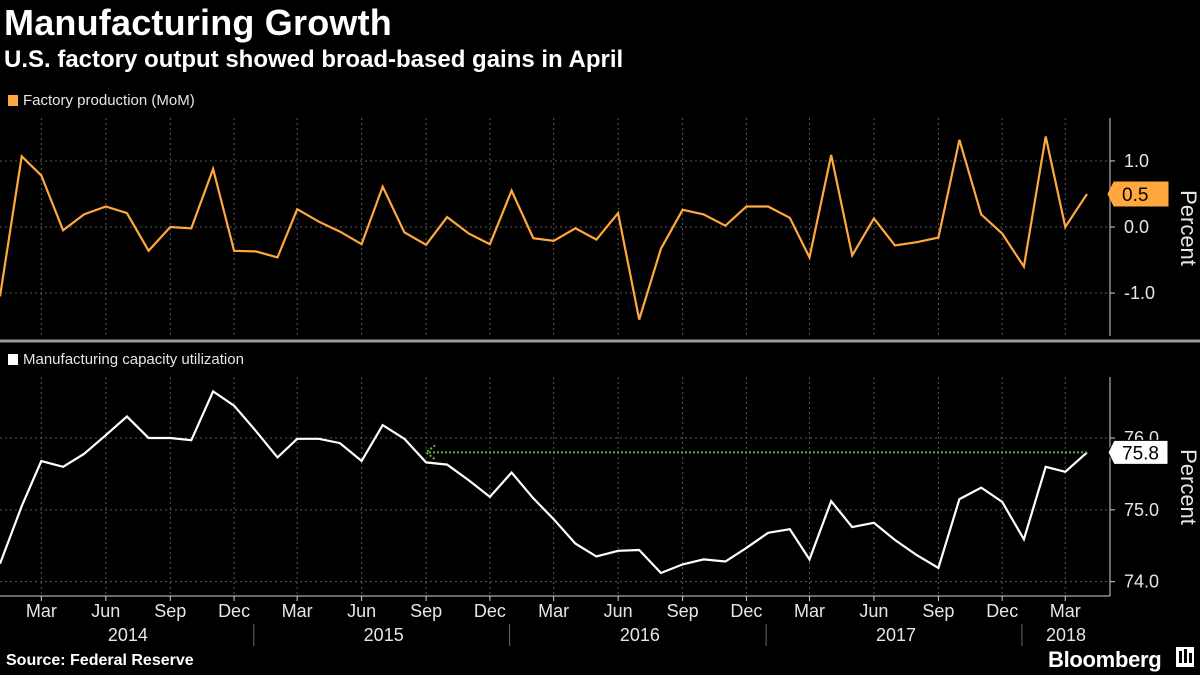  I want to click on legend-factory-production: Factory production (MoM), so click(101, 100).